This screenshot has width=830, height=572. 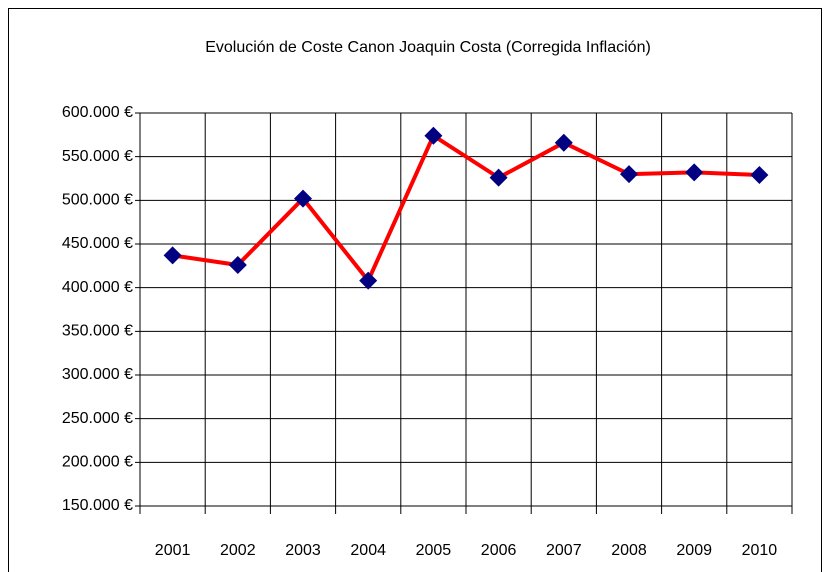 I want to click on x-tick-label: 2006, so click(x=499, y=550).